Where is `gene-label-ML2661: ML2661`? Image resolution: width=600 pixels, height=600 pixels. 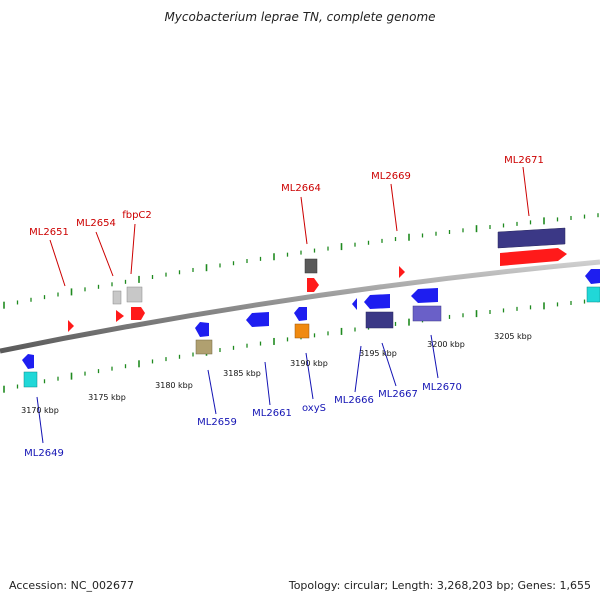
gene-label-ML2661: ML2661 is located at coordinates (272, 413).